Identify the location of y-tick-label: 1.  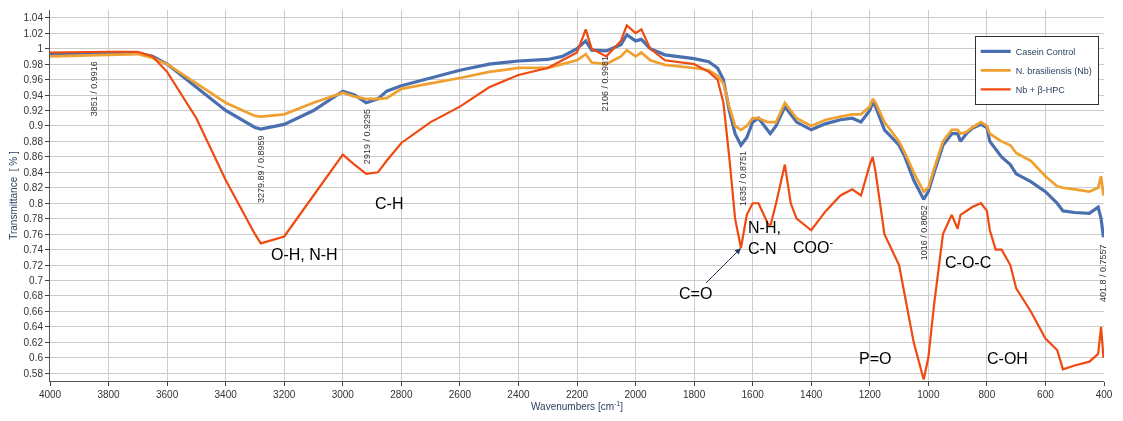
(40, 49).